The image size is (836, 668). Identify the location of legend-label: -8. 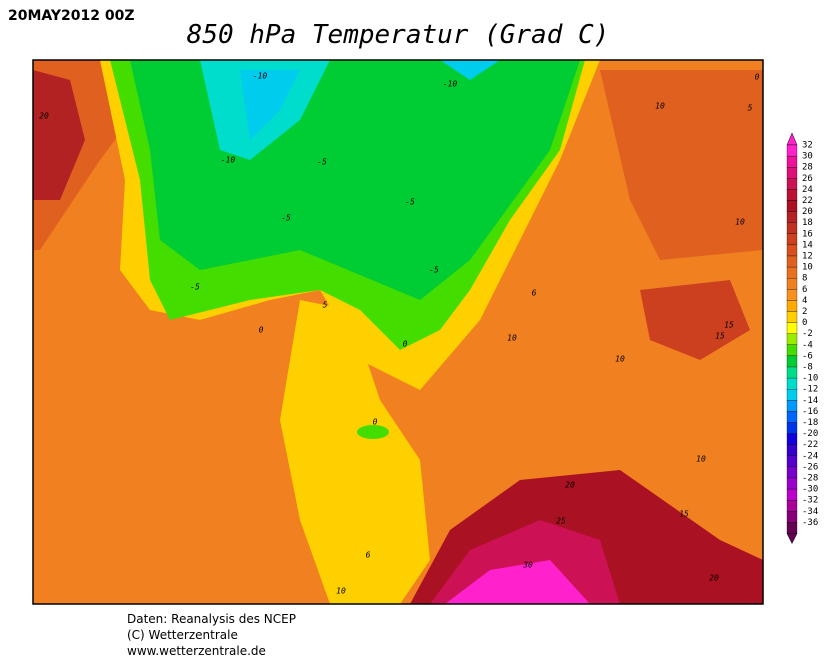
(807, 368).